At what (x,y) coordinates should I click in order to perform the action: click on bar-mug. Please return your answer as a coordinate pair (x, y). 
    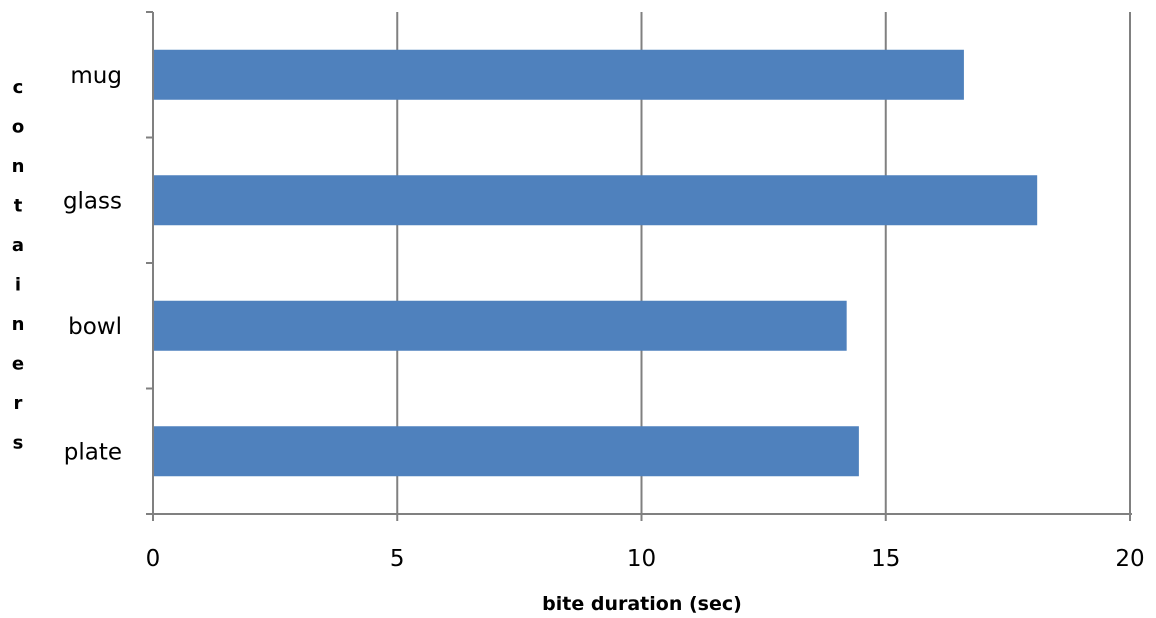
    Looking at the image, I should click on (559, 74).